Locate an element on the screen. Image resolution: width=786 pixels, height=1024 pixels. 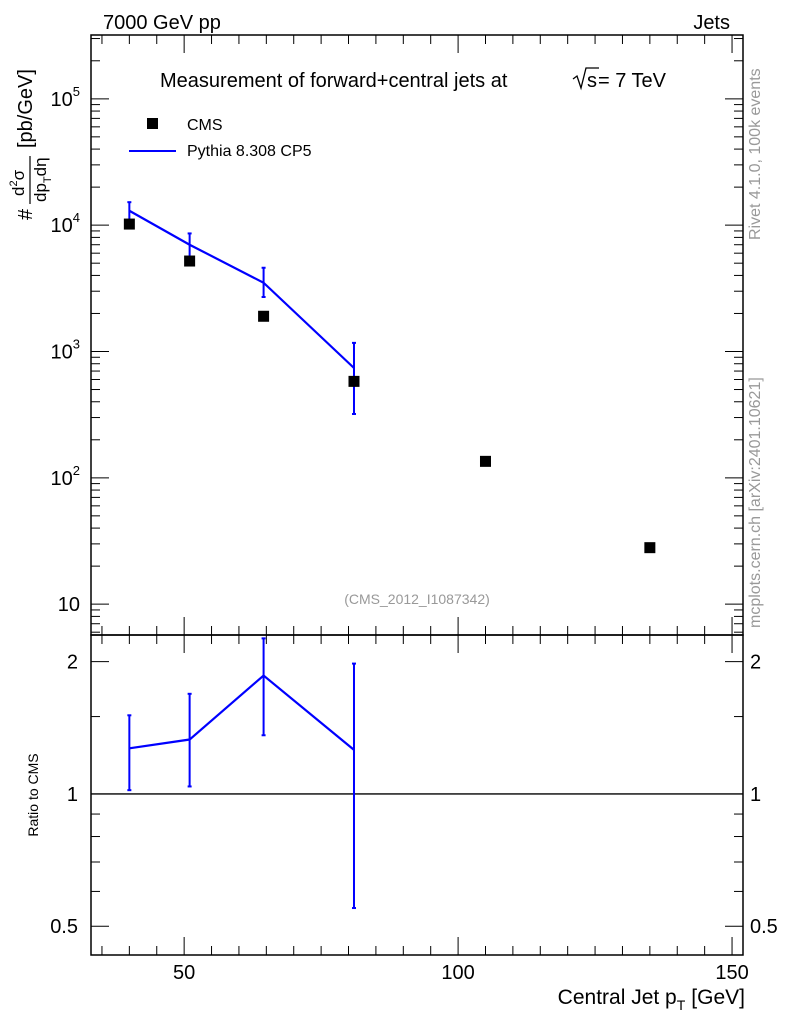
ratio-y-tick-label: 0.5 is located at coordinates (64, 927).